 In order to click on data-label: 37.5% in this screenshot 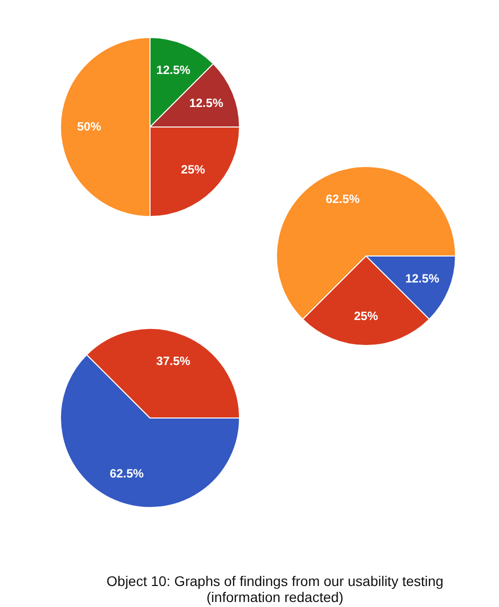, I will do `click(173, 361)`.